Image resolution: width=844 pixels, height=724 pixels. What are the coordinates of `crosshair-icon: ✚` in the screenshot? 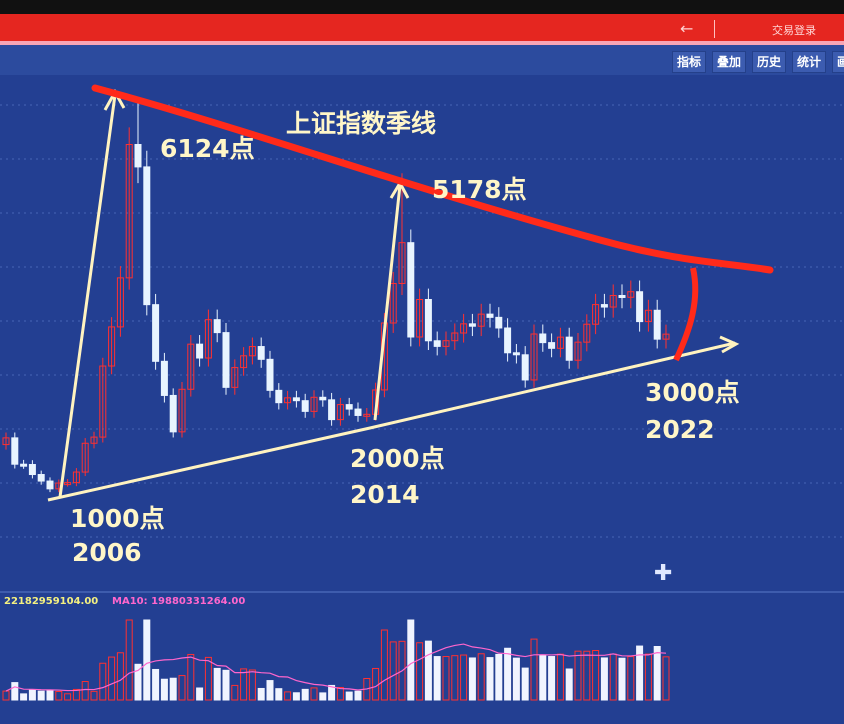 It's located at (663, 573).